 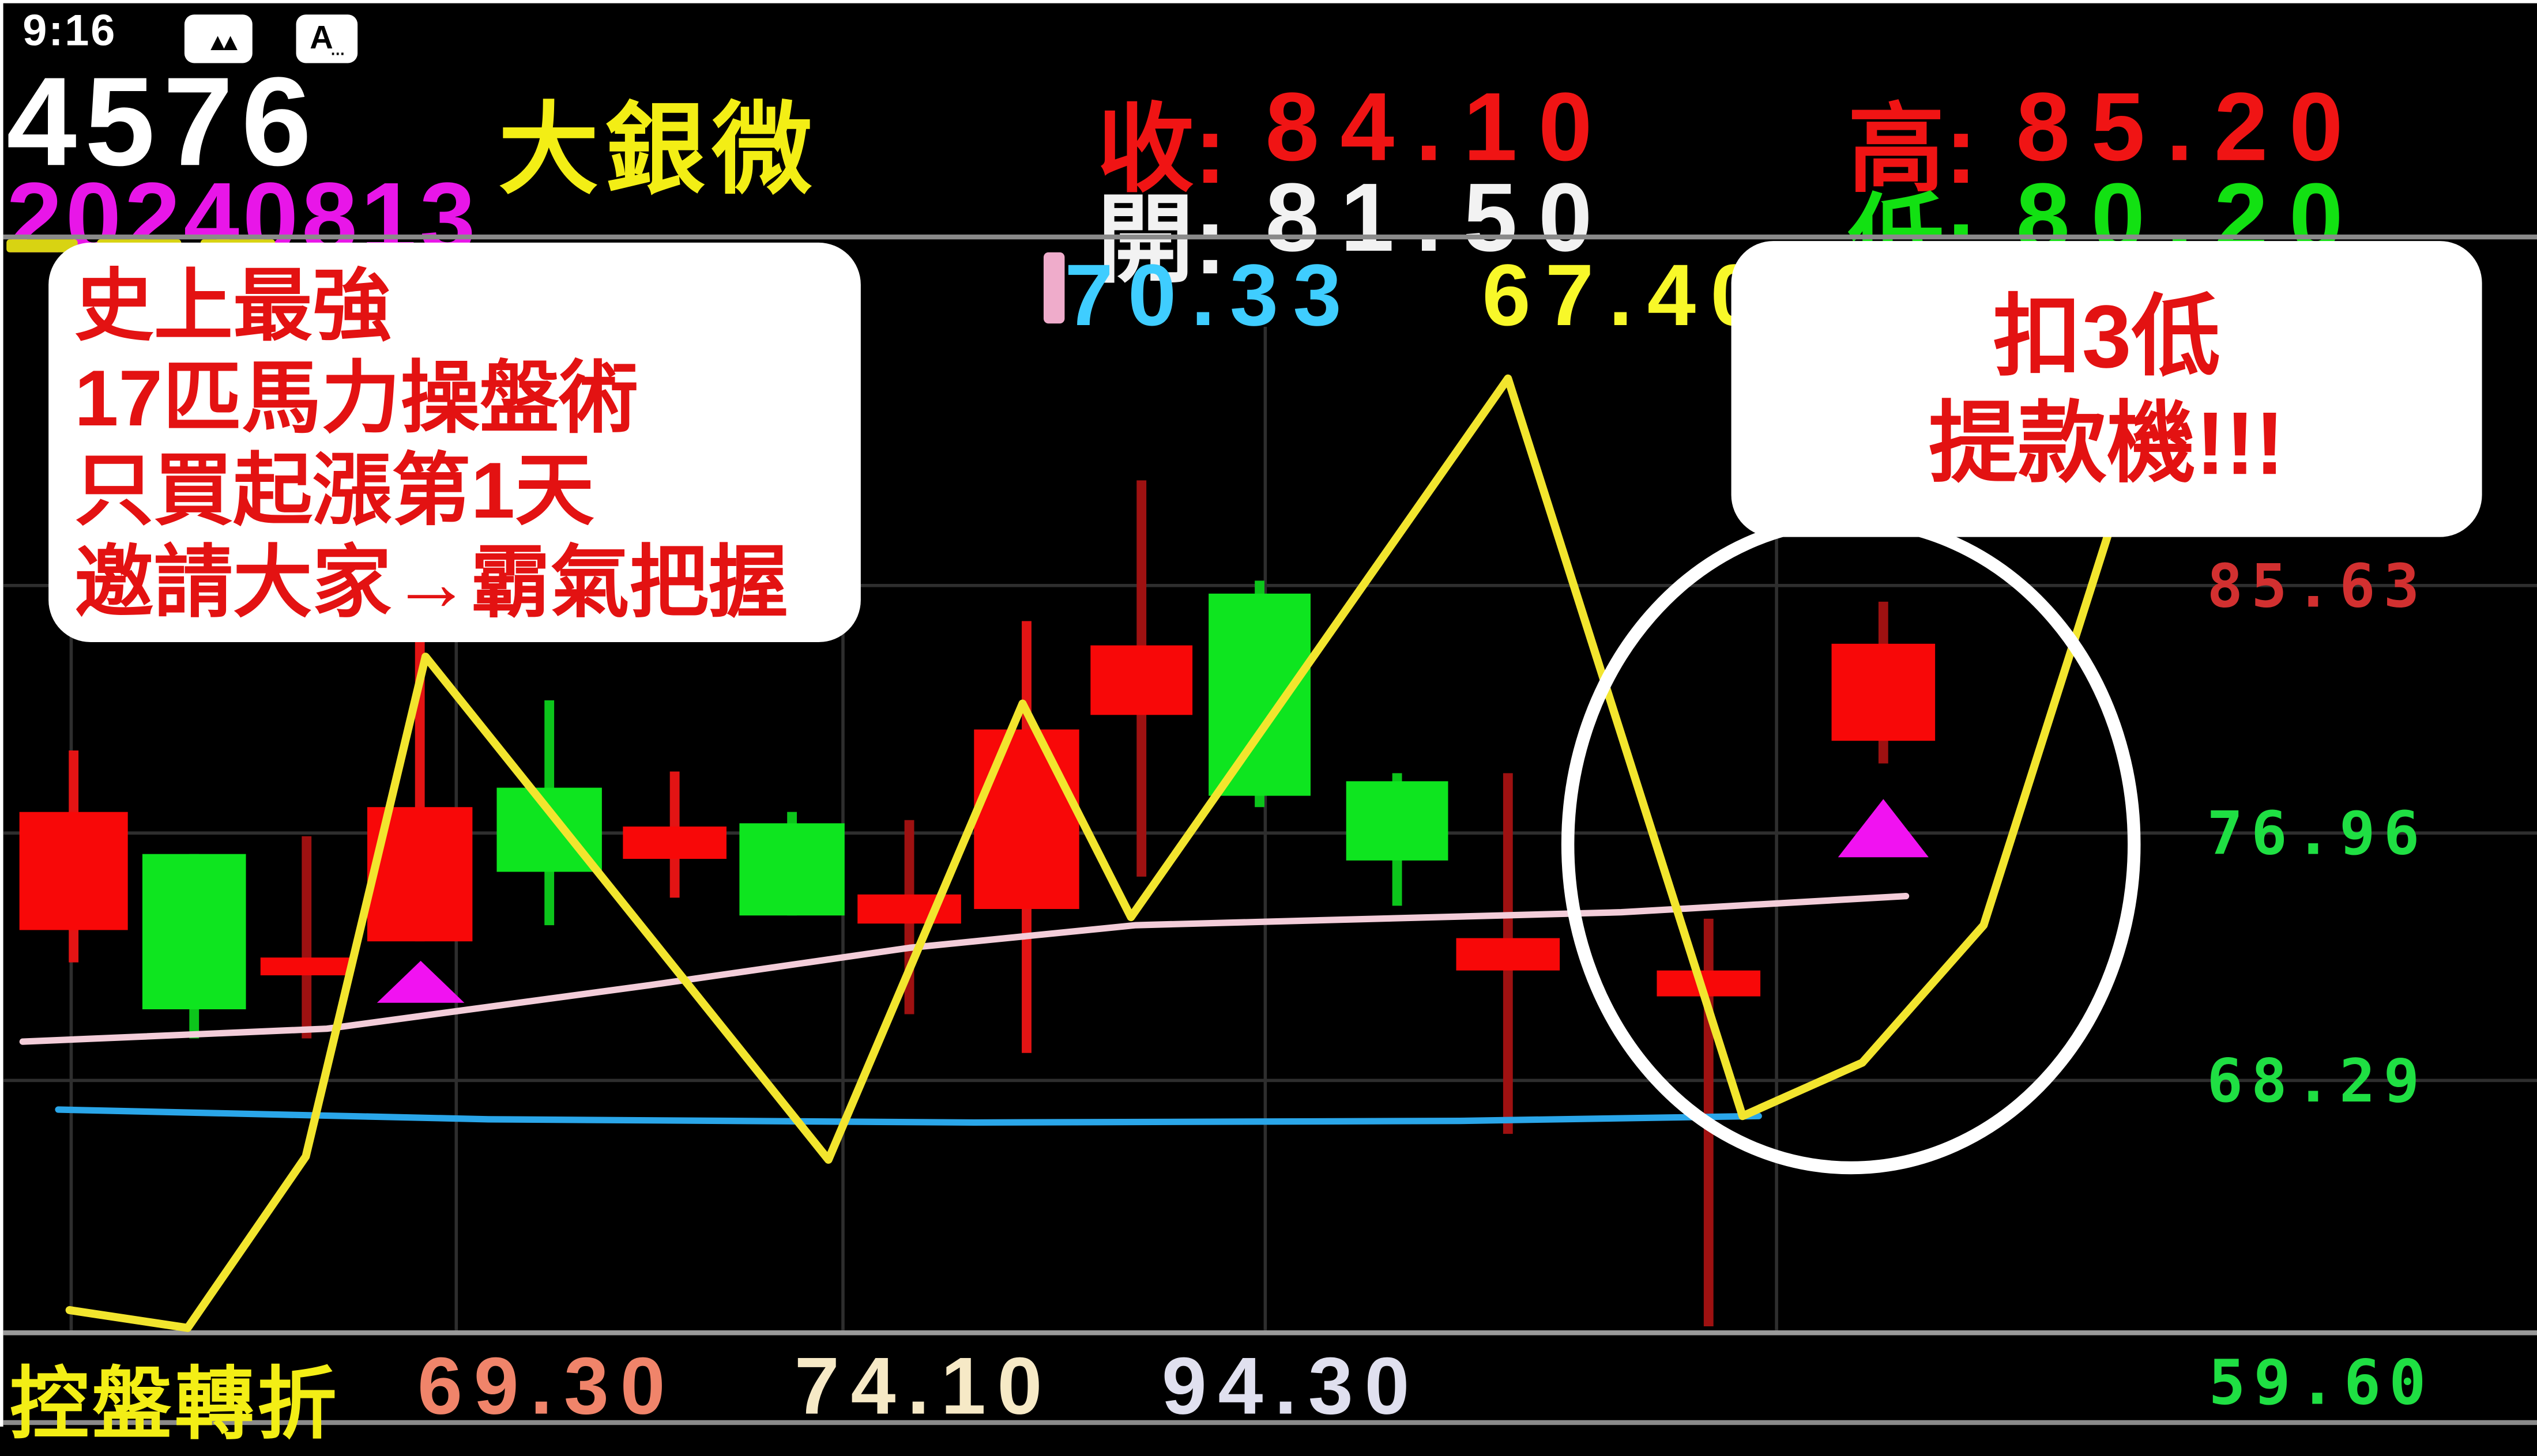 What do you see at coordinates (431, 584) in the screenshot?
I see `annotation-line: 邀請大家→霸氣把握` at bounding box center [431, 584].